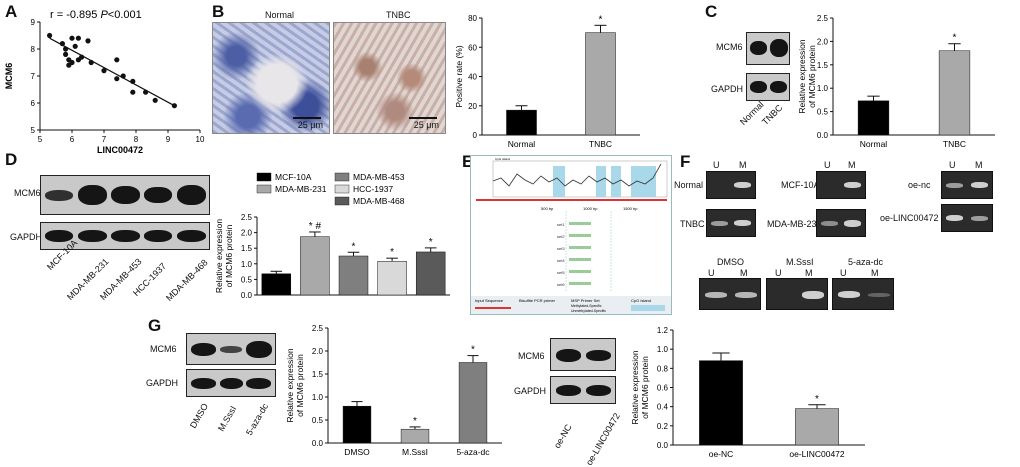 Image resolution: width=1020 pixels, height=467 pixels. What do you see at coordinates (72, 139) in the screenshot?
I see `x-tick-label: 6` at bounding box center [72, 139].